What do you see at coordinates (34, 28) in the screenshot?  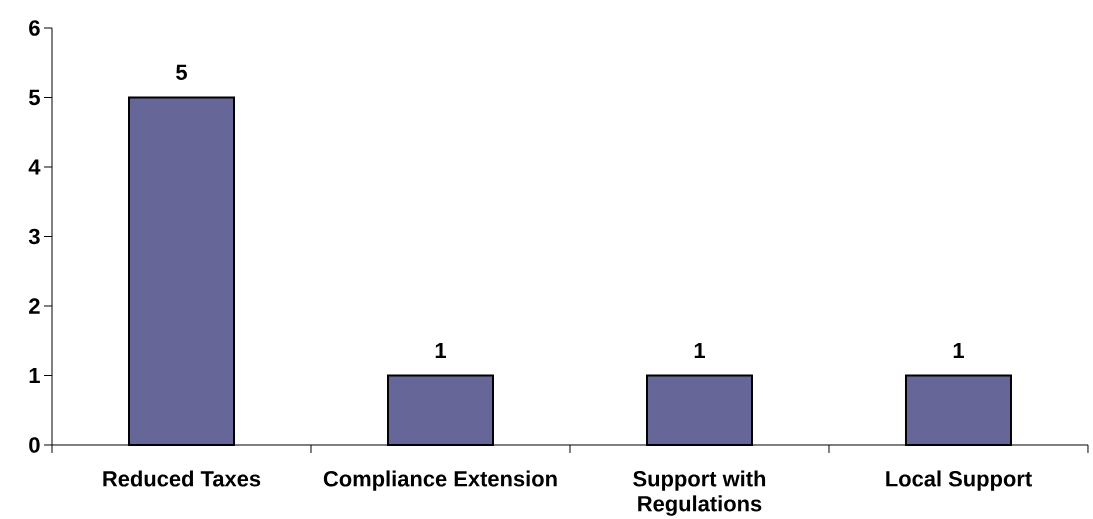 I see `y-tick-label: 6` at bounding box center [34, 28].